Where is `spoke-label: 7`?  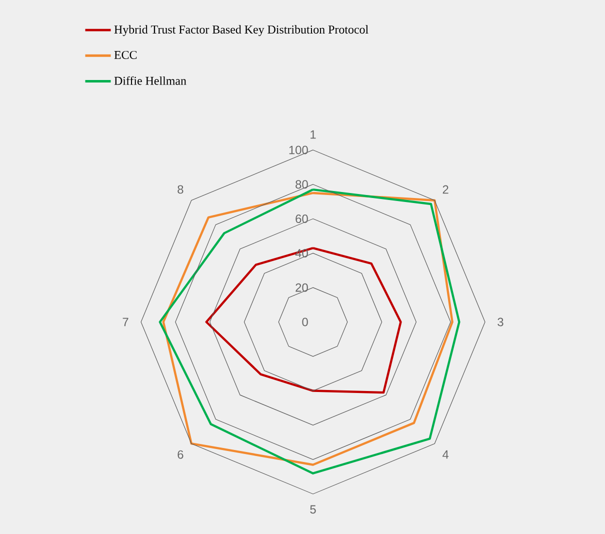
spoke-label: 7 is located at coordinates (125, 322).